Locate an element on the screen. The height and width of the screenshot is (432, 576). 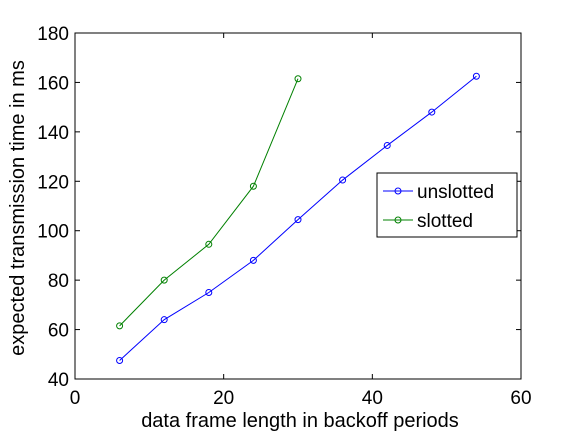
legend-box is located at coordinates (447, 205).